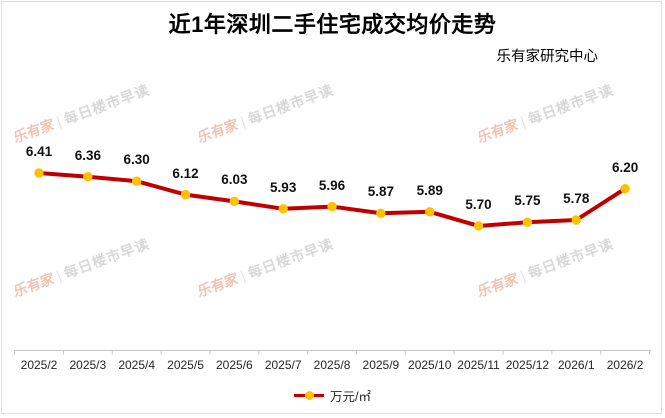 This screenshot has height=418, width=665. I want to click on x-axis-label: 2026/1, so click(576, 365).